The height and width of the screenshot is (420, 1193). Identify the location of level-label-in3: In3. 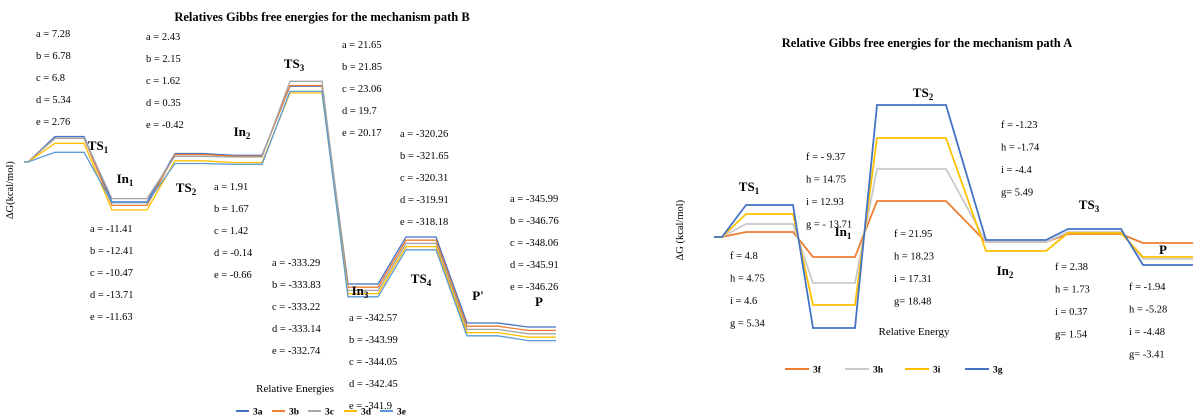
(360, 291).